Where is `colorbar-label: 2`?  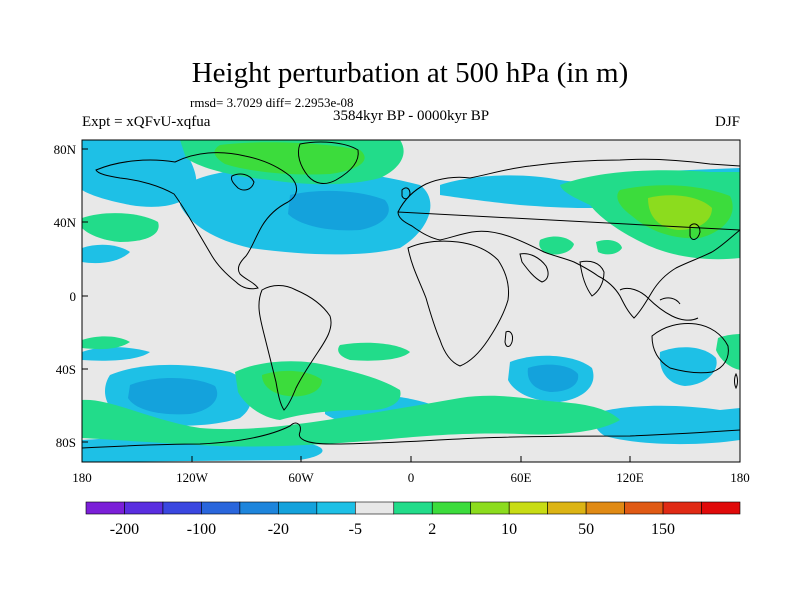
colorbar-label: 2 is located at coordinates (432, 529).